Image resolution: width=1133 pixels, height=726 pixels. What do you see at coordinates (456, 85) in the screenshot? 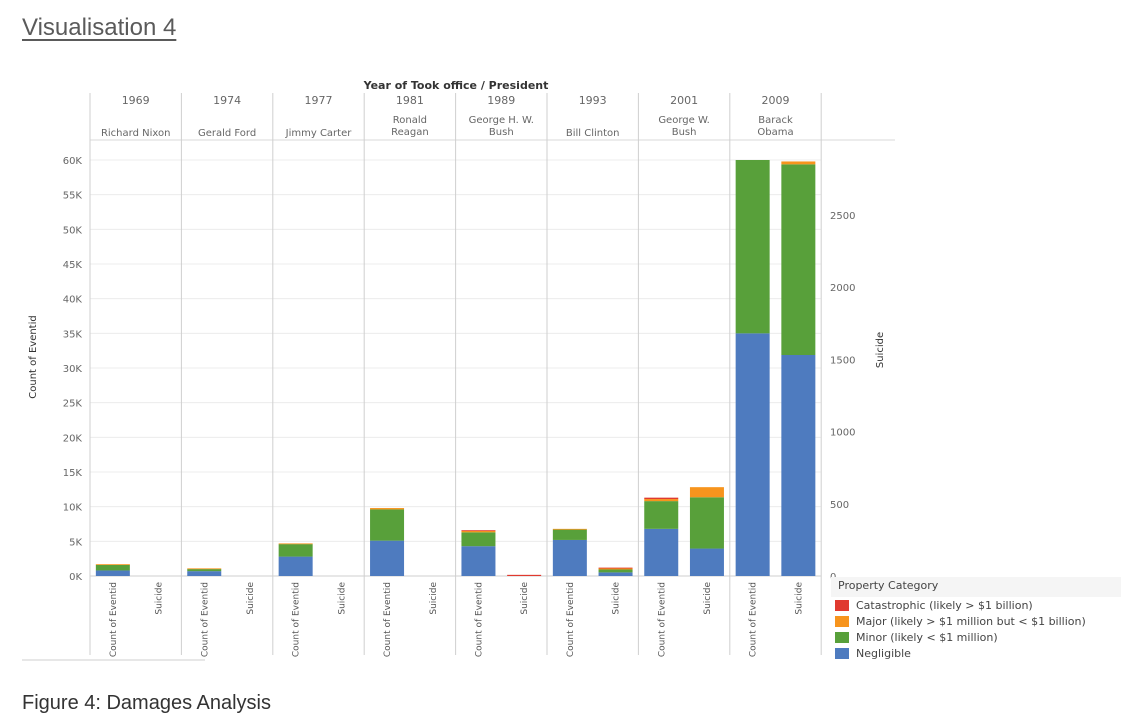
I see `header-title: Year of Took office / President` at bounding box center [456, 85].